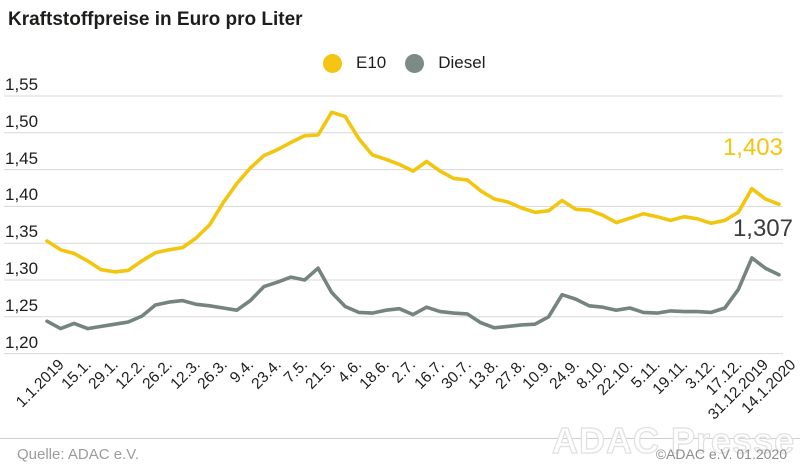  I want to click on legend-dot-e10-icon, so click(332, 63).